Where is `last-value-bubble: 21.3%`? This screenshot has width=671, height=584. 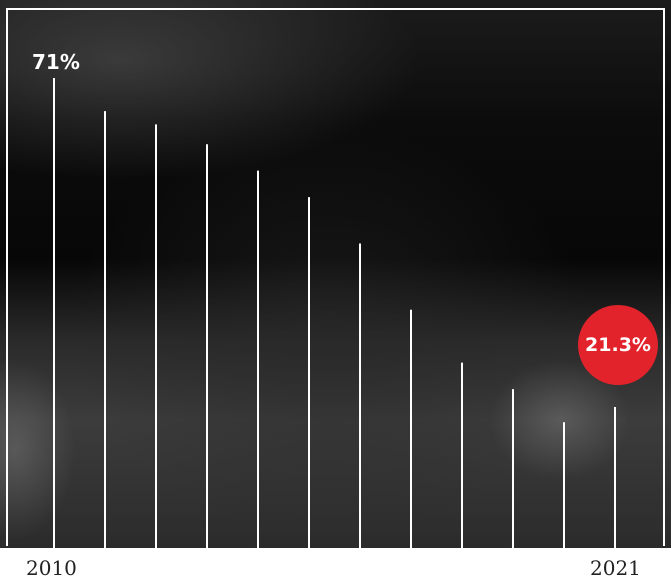 last-value-bubble: 21.3% is located at coordinates (618, 345).